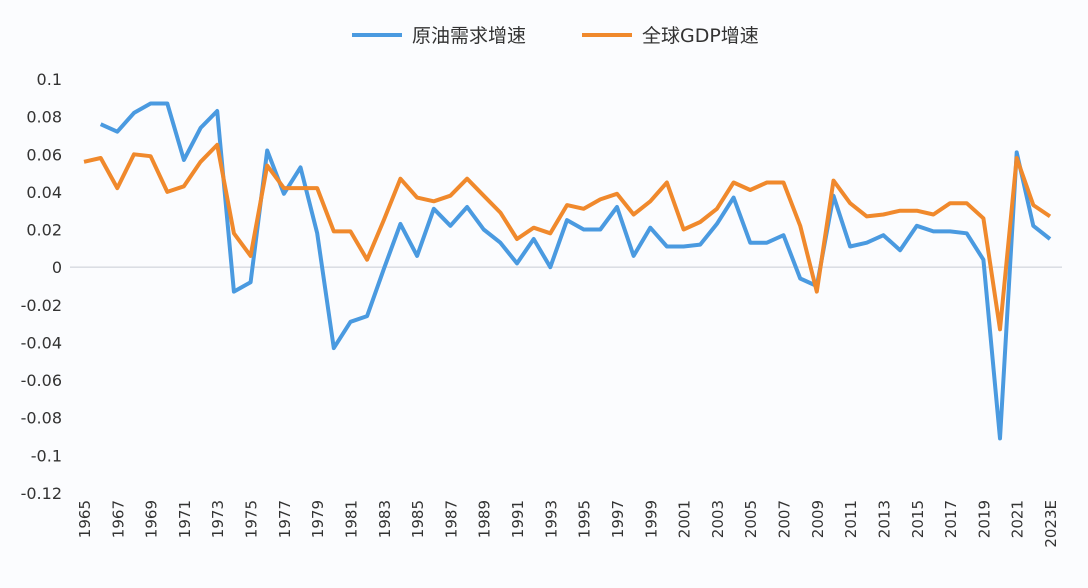  Describe the element at coordinates (41, 493) in the screenshot. I see `y-tick-label: -0.12` at that location.